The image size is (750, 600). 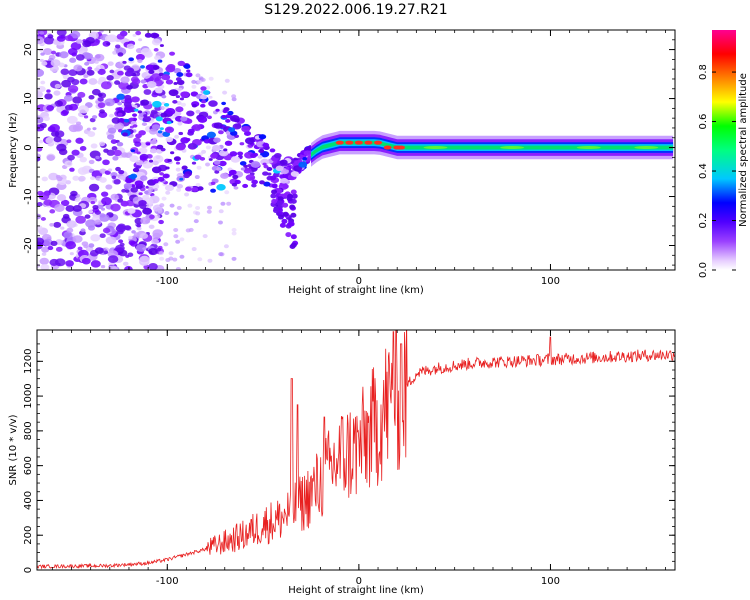 I want to click on snr-xtick-label: 0, so click(x=359, y=581).